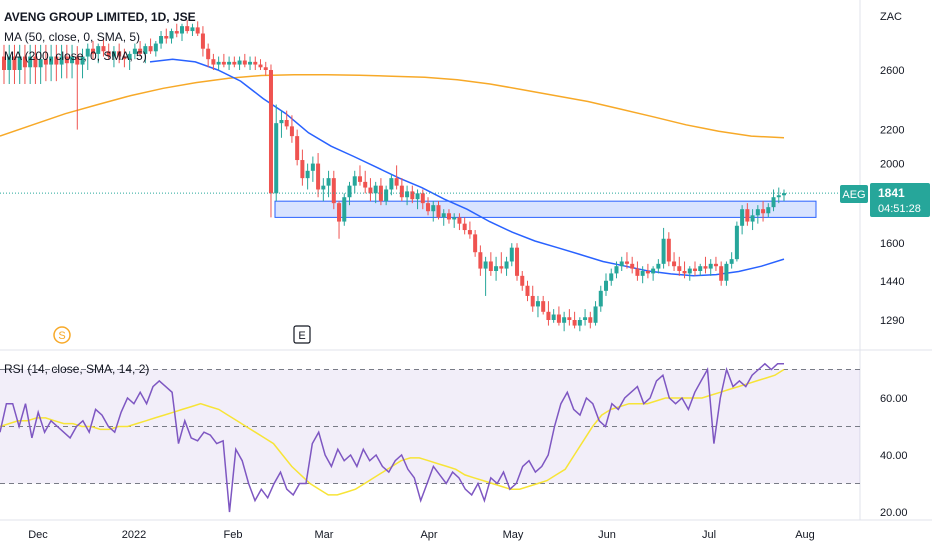 Image resolution: width=932 pixels, height=550 pixels. What do you see at coordinates (428, 535) in the screenshot?
I see `time-tick-label: Apr` at bounding box center [428, 535].